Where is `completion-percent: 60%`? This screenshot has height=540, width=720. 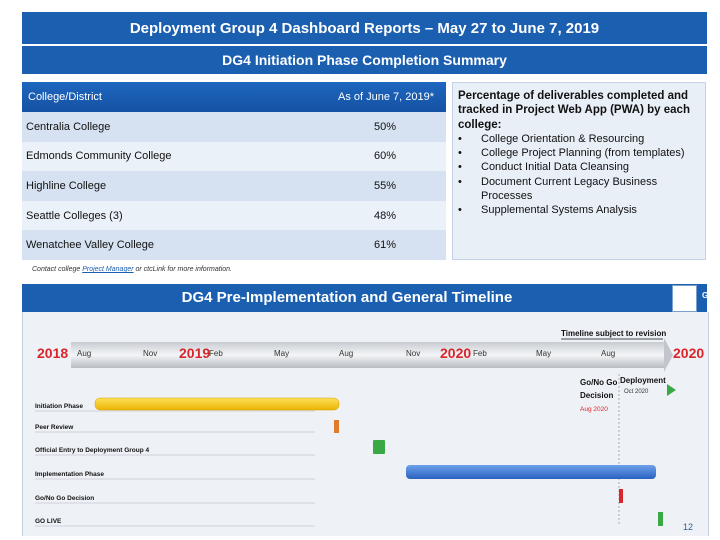
completion-percent: 60% is located at coordinates (385, 156).